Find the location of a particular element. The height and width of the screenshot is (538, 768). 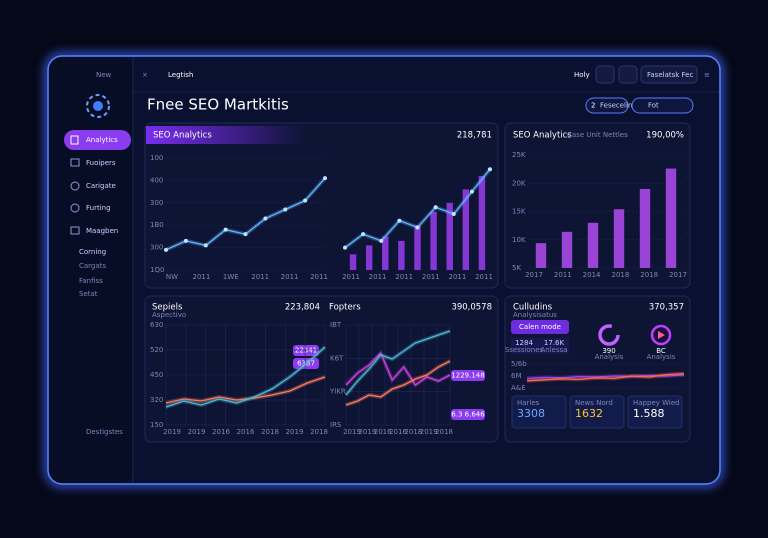

nav-subitem: Fanfiss is located at coordinates (91, 281).